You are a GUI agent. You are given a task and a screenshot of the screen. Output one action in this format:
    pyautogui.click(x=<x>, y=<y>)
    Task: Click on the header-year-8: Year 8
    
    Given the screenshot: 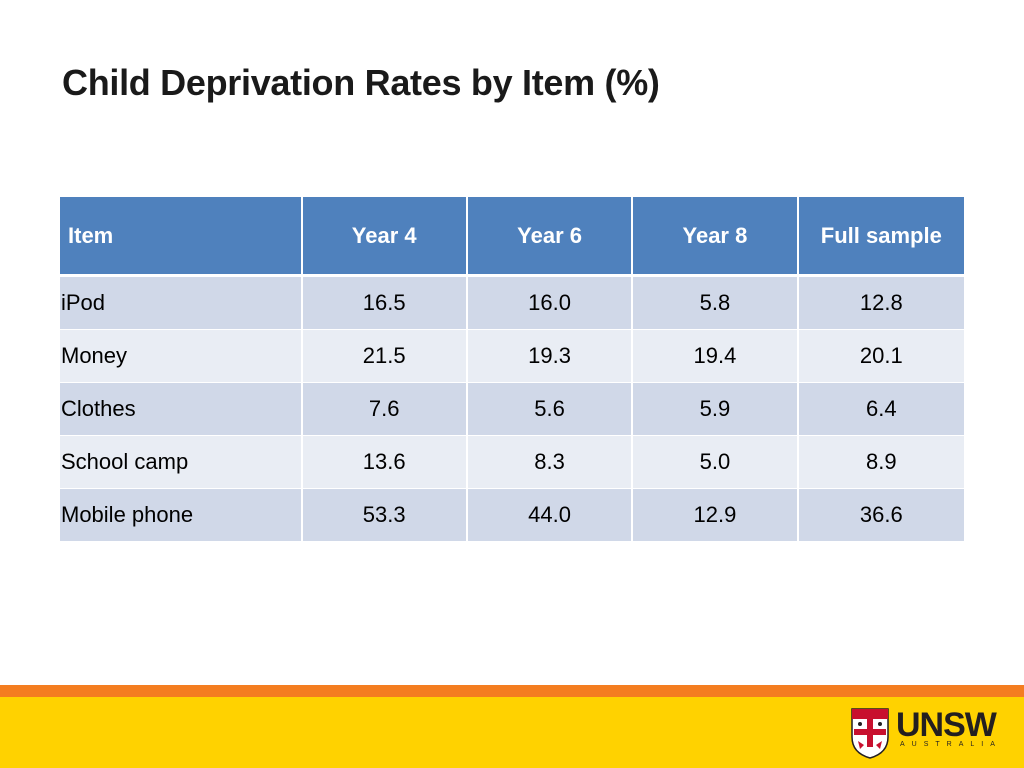 What is the action you would take?
    pyautogui.click(x=716, y=237)
    